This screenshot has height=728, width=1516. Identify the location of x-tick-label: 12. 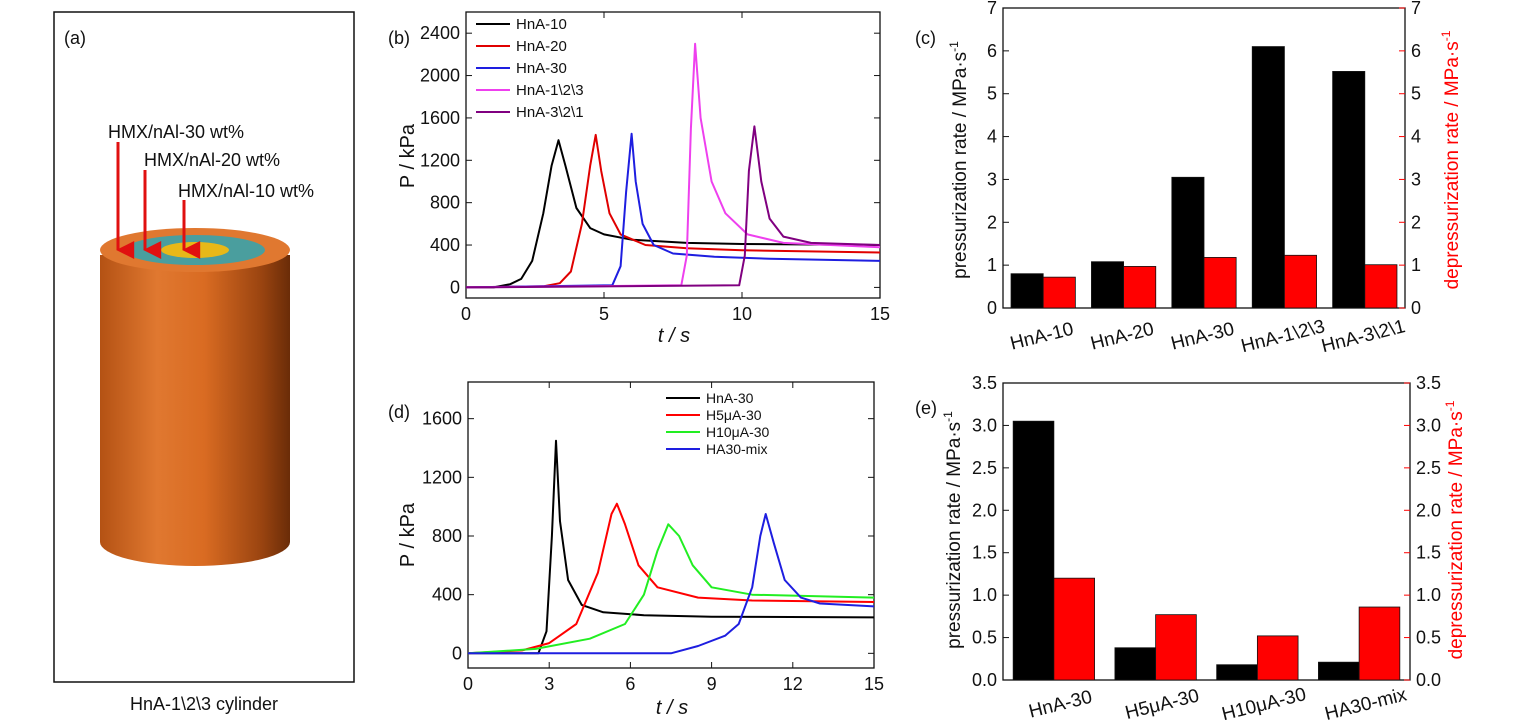
(793, 684).